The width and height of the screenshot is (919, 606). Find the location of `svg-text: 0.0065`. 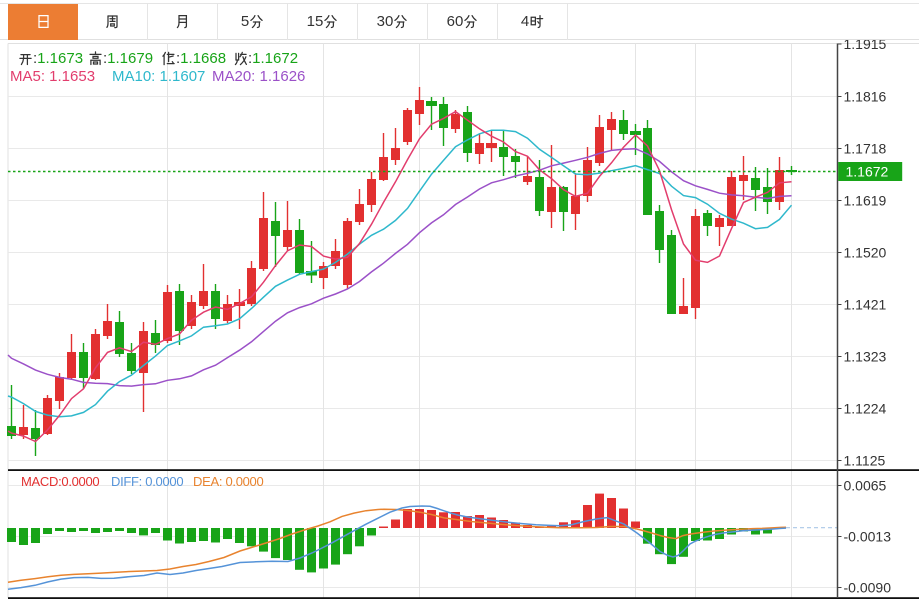

svg-text: 0.0065 is located at coordinates (865, 486).